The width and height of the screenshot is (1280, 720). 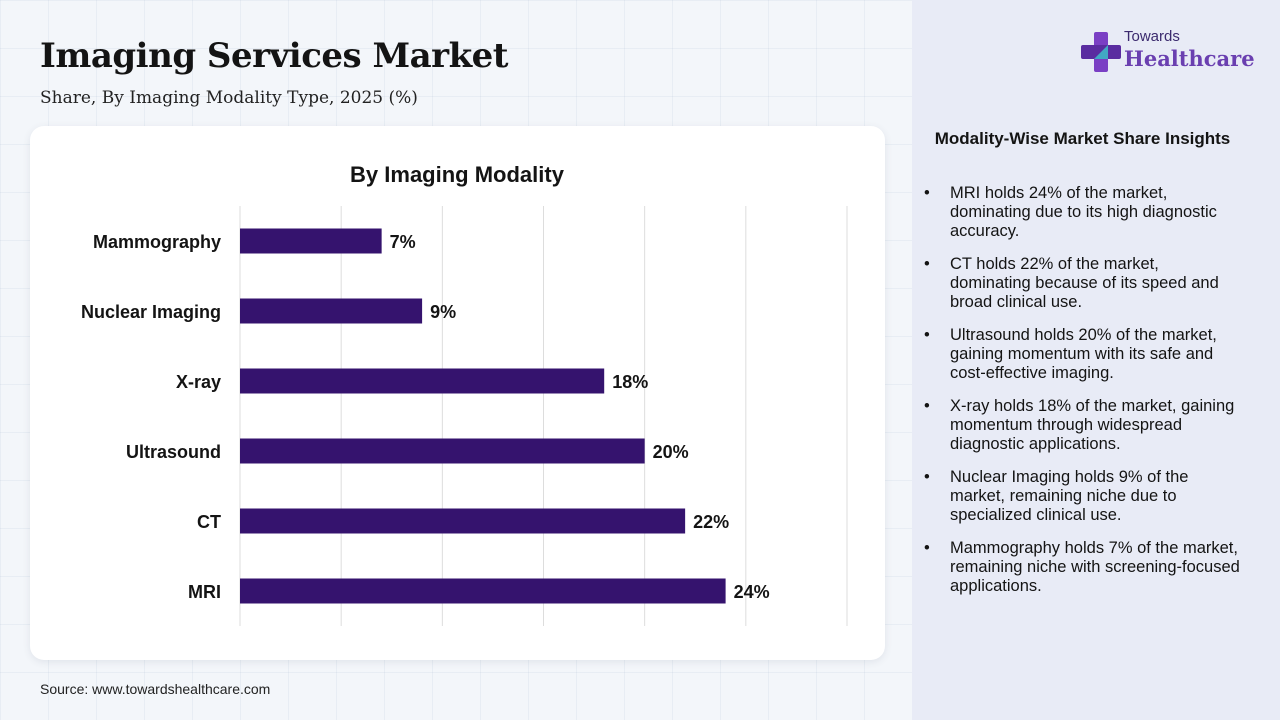 I want to click on medical-cross-logo-icon, so click(x=1101, y=52).